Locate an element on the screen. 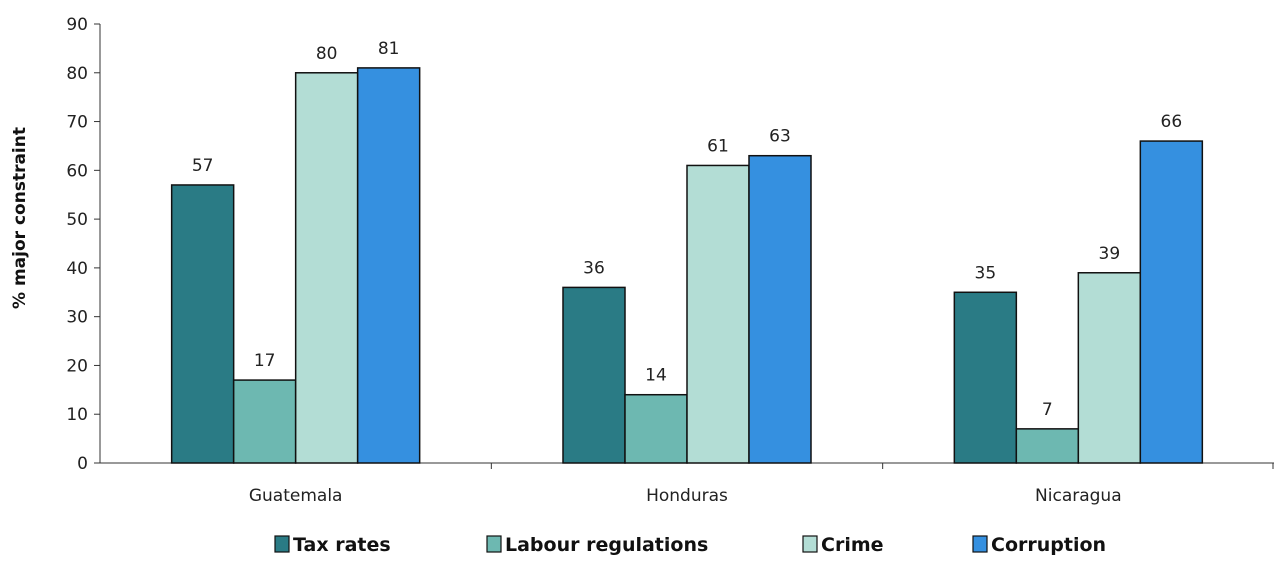 The image size is (1274, 561). legend-label: Tax rates is located at coordinates (342, 545).